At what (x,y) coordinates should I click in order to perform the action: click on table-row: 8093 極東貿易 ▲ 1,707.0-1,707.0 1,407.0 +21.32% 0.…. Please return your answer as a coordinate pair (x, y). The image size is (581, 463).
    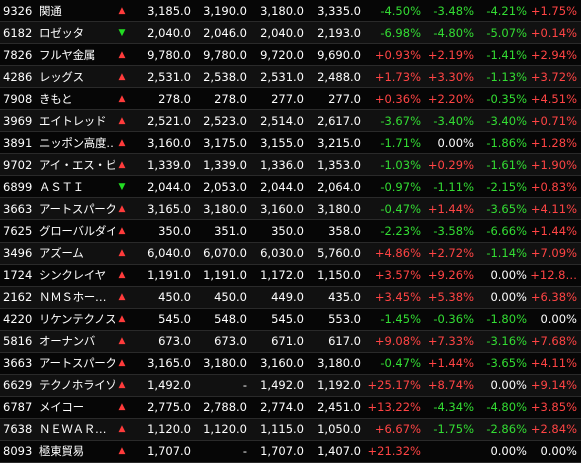
    Looking at the image, I should click on (290, 451).